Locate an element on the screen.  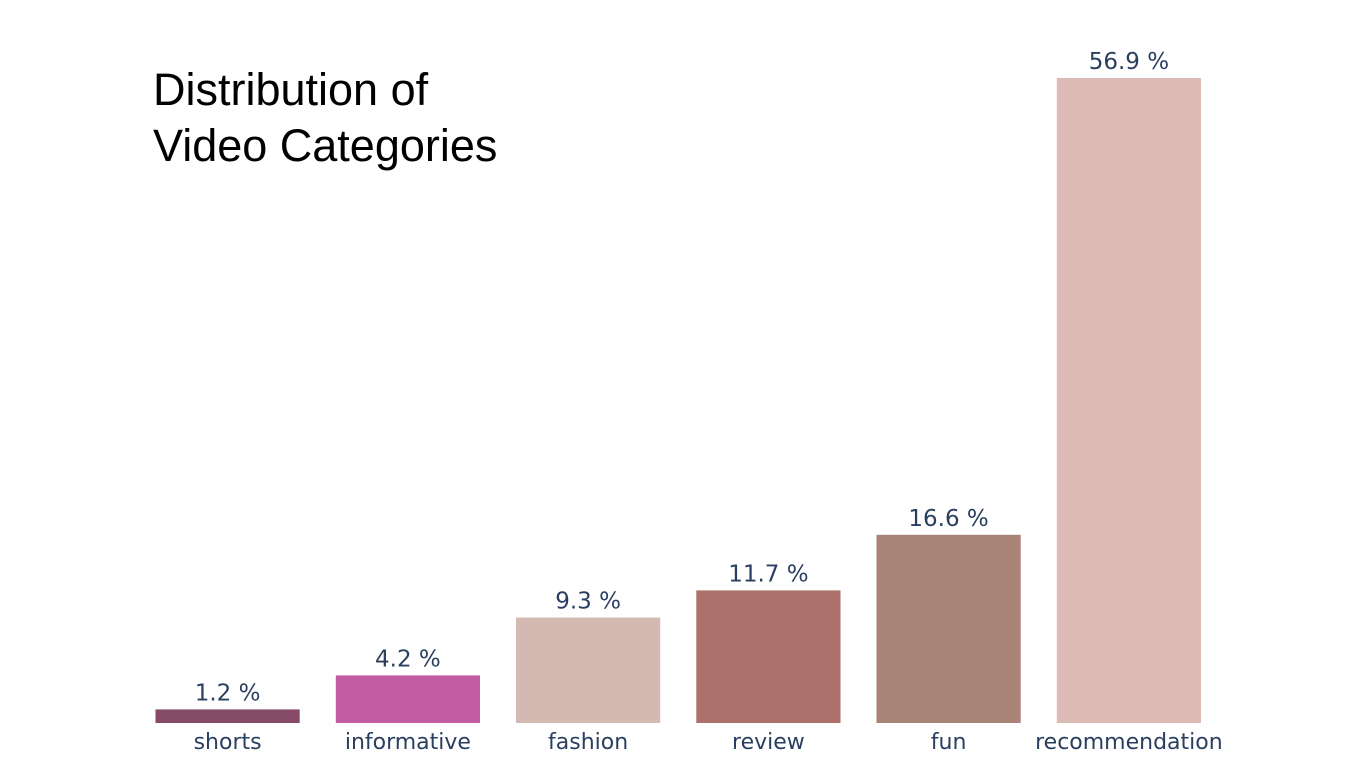
bar-review is located at coordinates (768, 656).